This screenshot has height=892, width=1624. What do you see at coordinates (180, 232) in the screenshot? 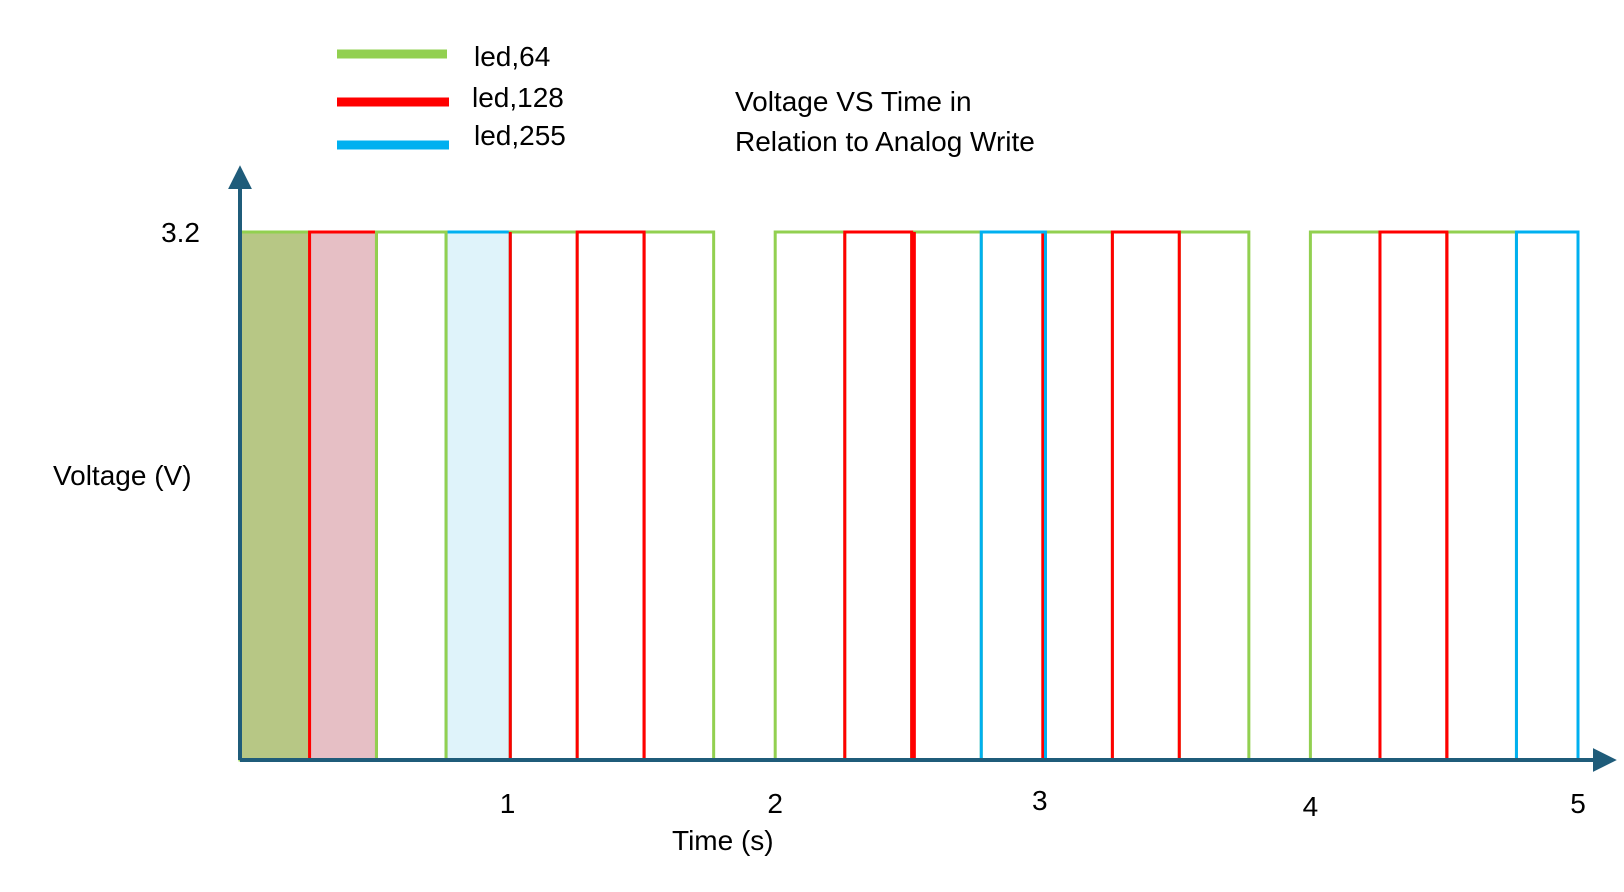
I see `y-tick-label-3-2: 3.2` at bounding box center [180, 232].